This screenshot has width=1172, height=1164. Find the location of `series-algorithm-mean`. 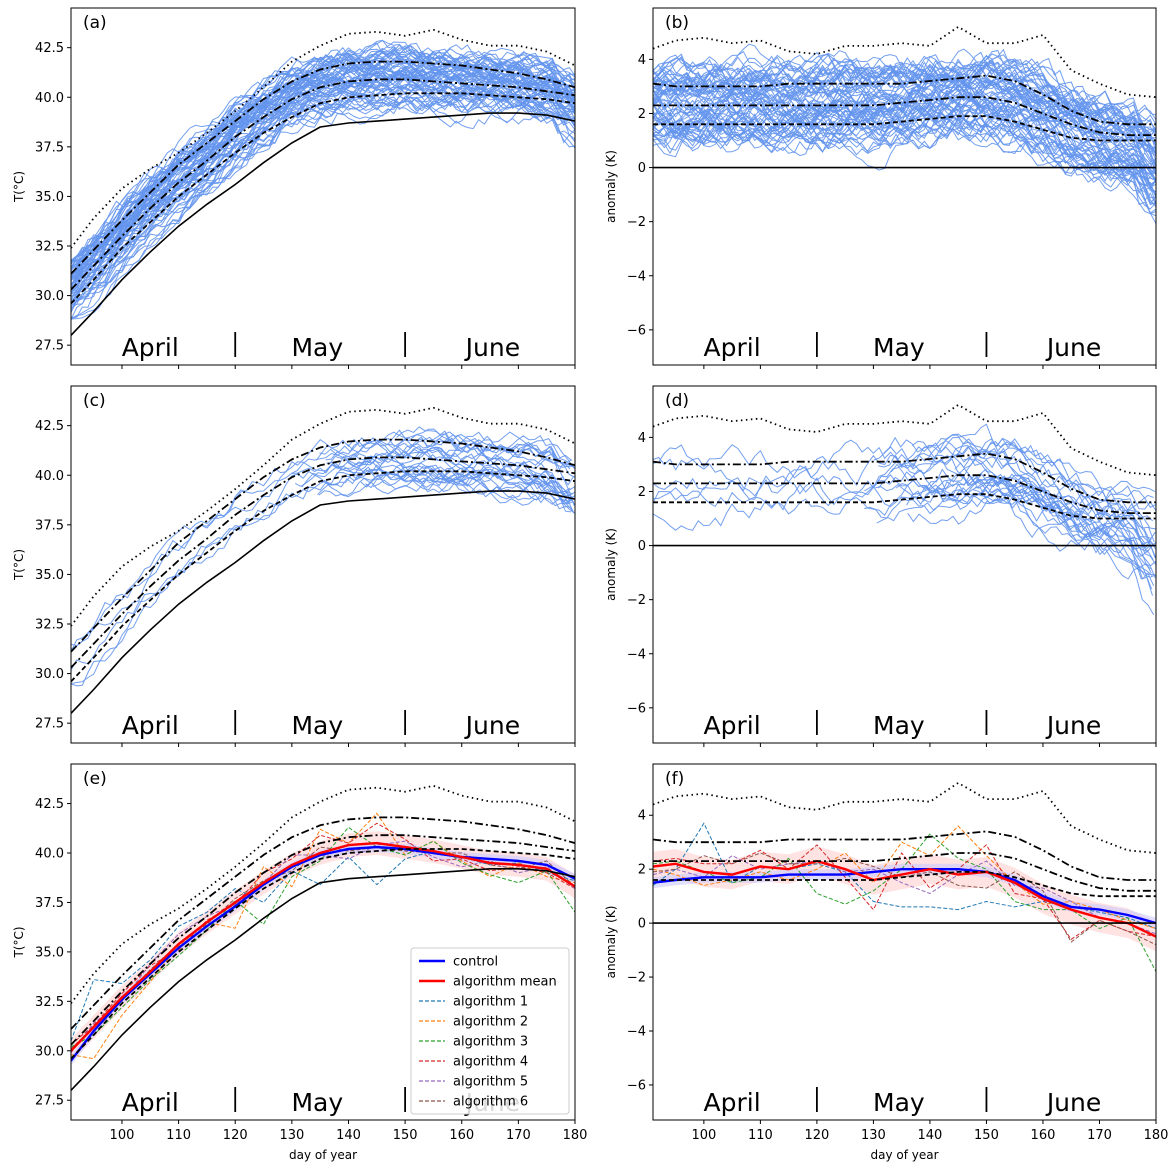

series-algorithm-mean is located at coordinates (323, 946).